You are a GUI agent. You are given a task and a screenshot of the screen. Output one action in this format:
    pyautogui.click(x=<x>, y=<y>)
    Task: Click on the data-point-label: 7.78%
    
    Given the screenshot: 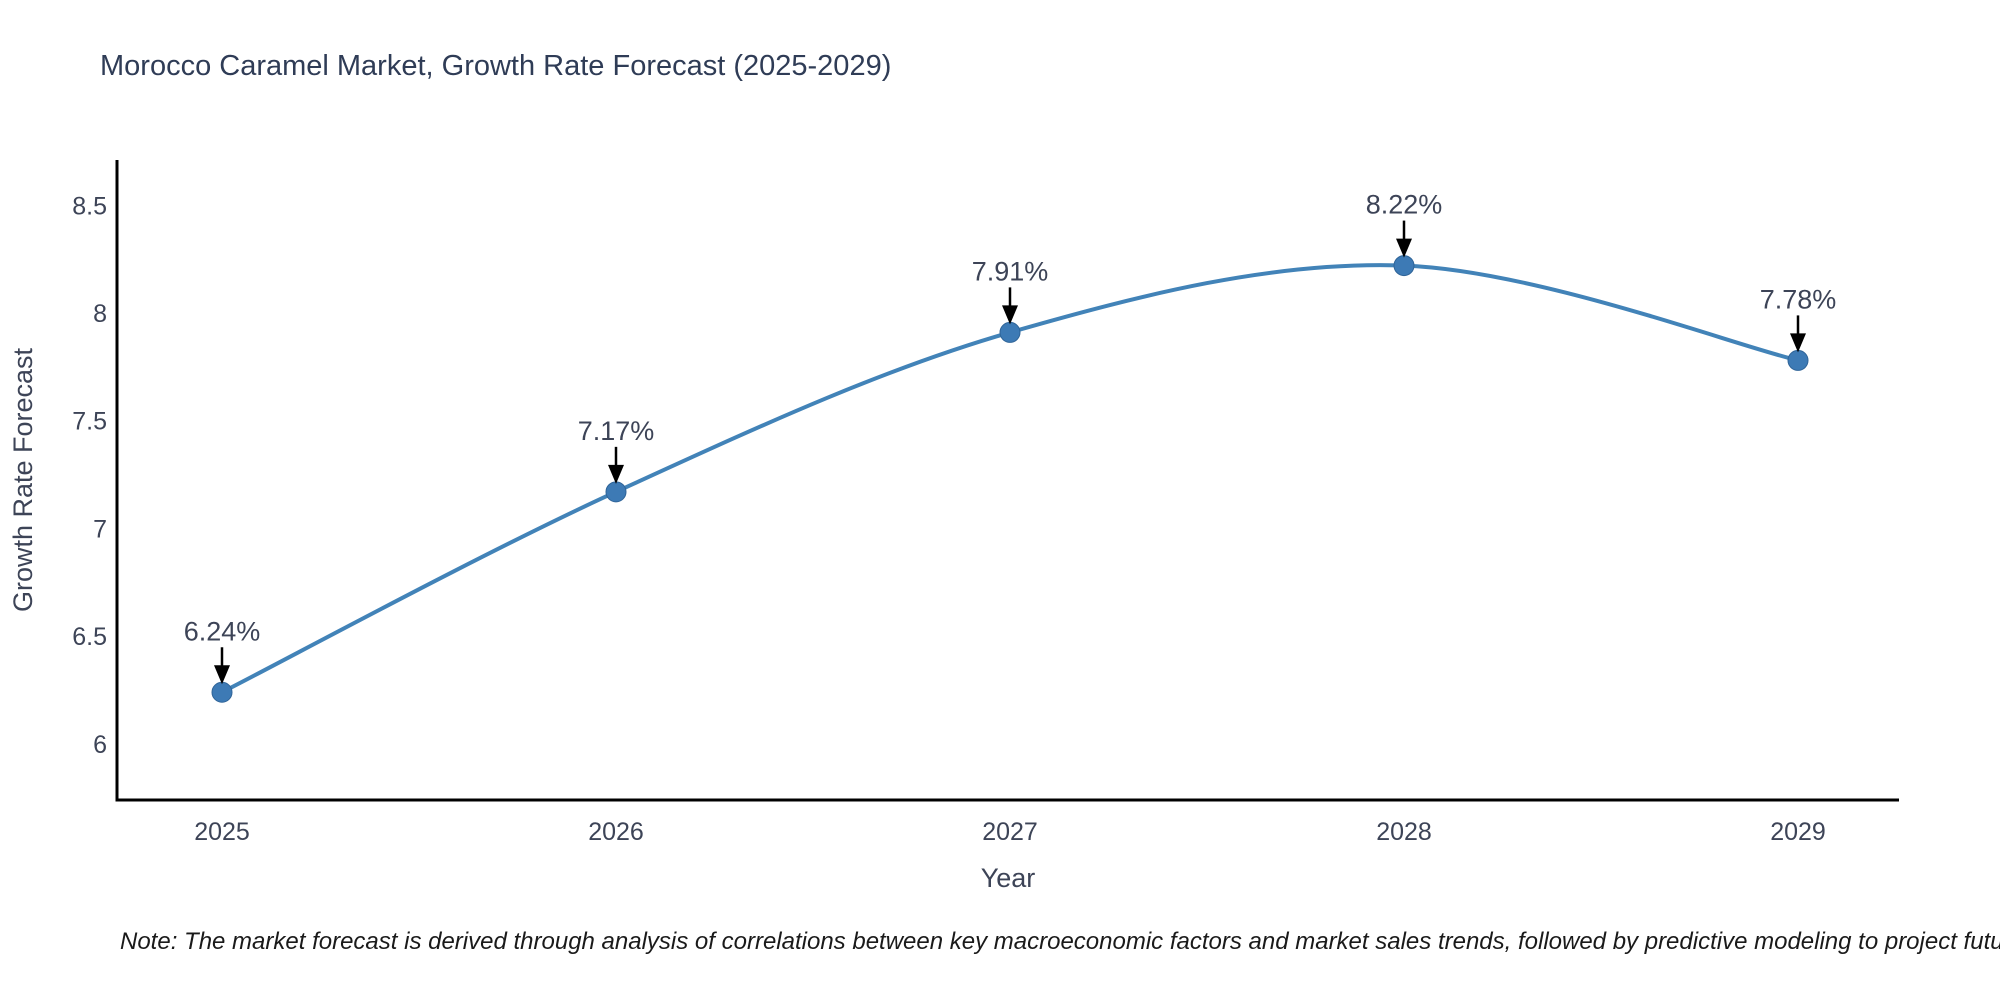 What is the action you would take?
    pyautogui.click(x=1798, y=299)
    